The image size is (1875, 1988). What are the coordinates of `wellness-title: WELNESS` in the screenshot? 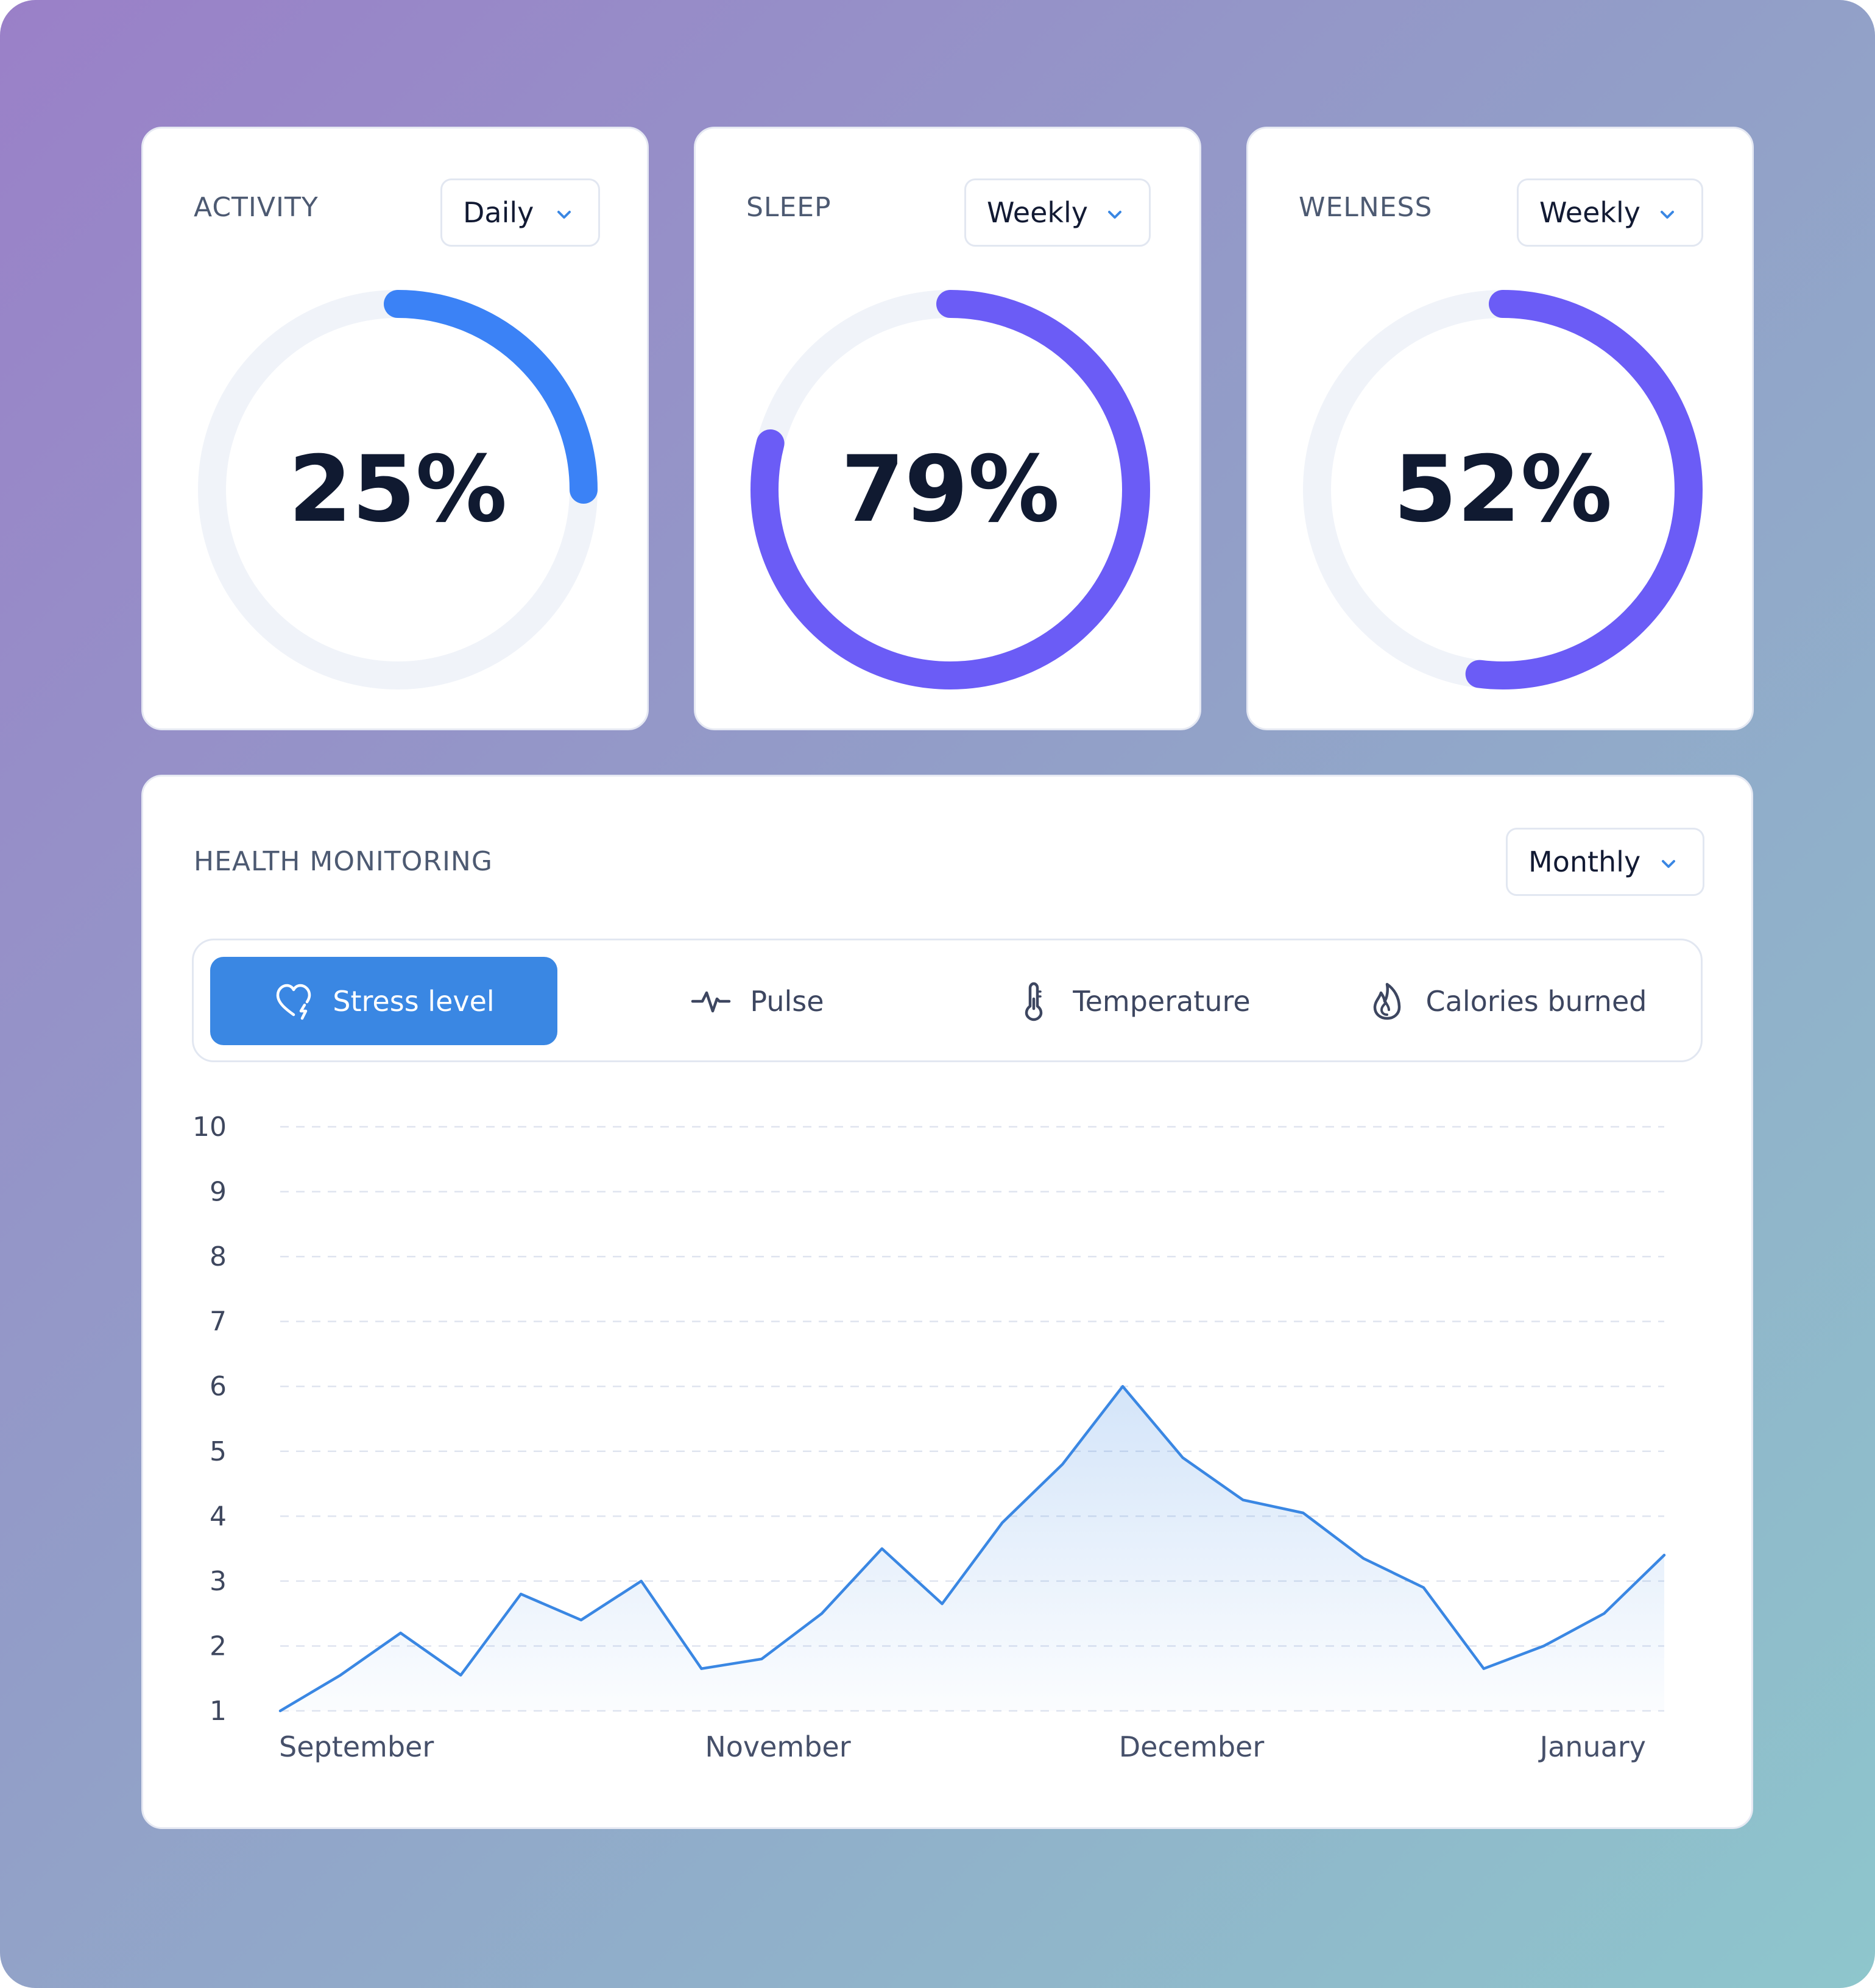 It's located at (1366, 207).